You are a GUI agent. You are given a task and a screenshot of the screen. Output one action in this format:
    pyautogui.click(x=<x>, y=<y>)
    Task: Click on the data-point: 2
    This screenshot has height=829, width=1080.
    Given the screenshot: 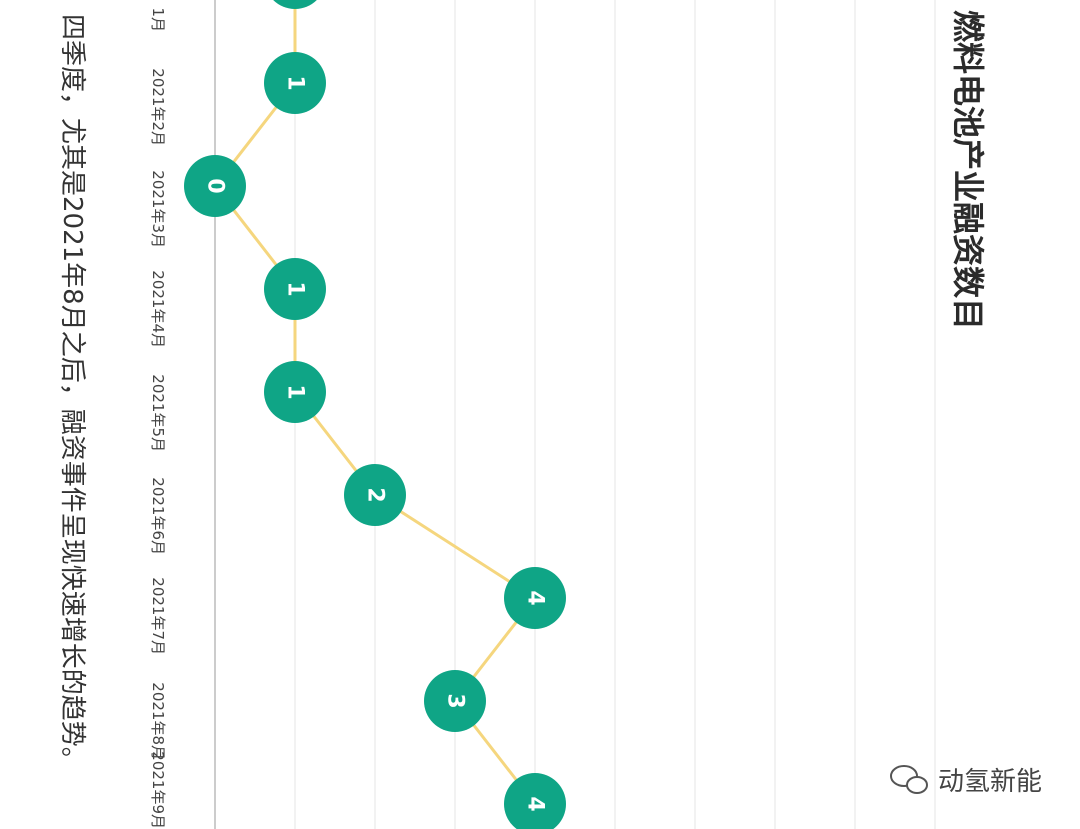 What is the action you would take?
    pyautogui.click(x=375, y=495)
    